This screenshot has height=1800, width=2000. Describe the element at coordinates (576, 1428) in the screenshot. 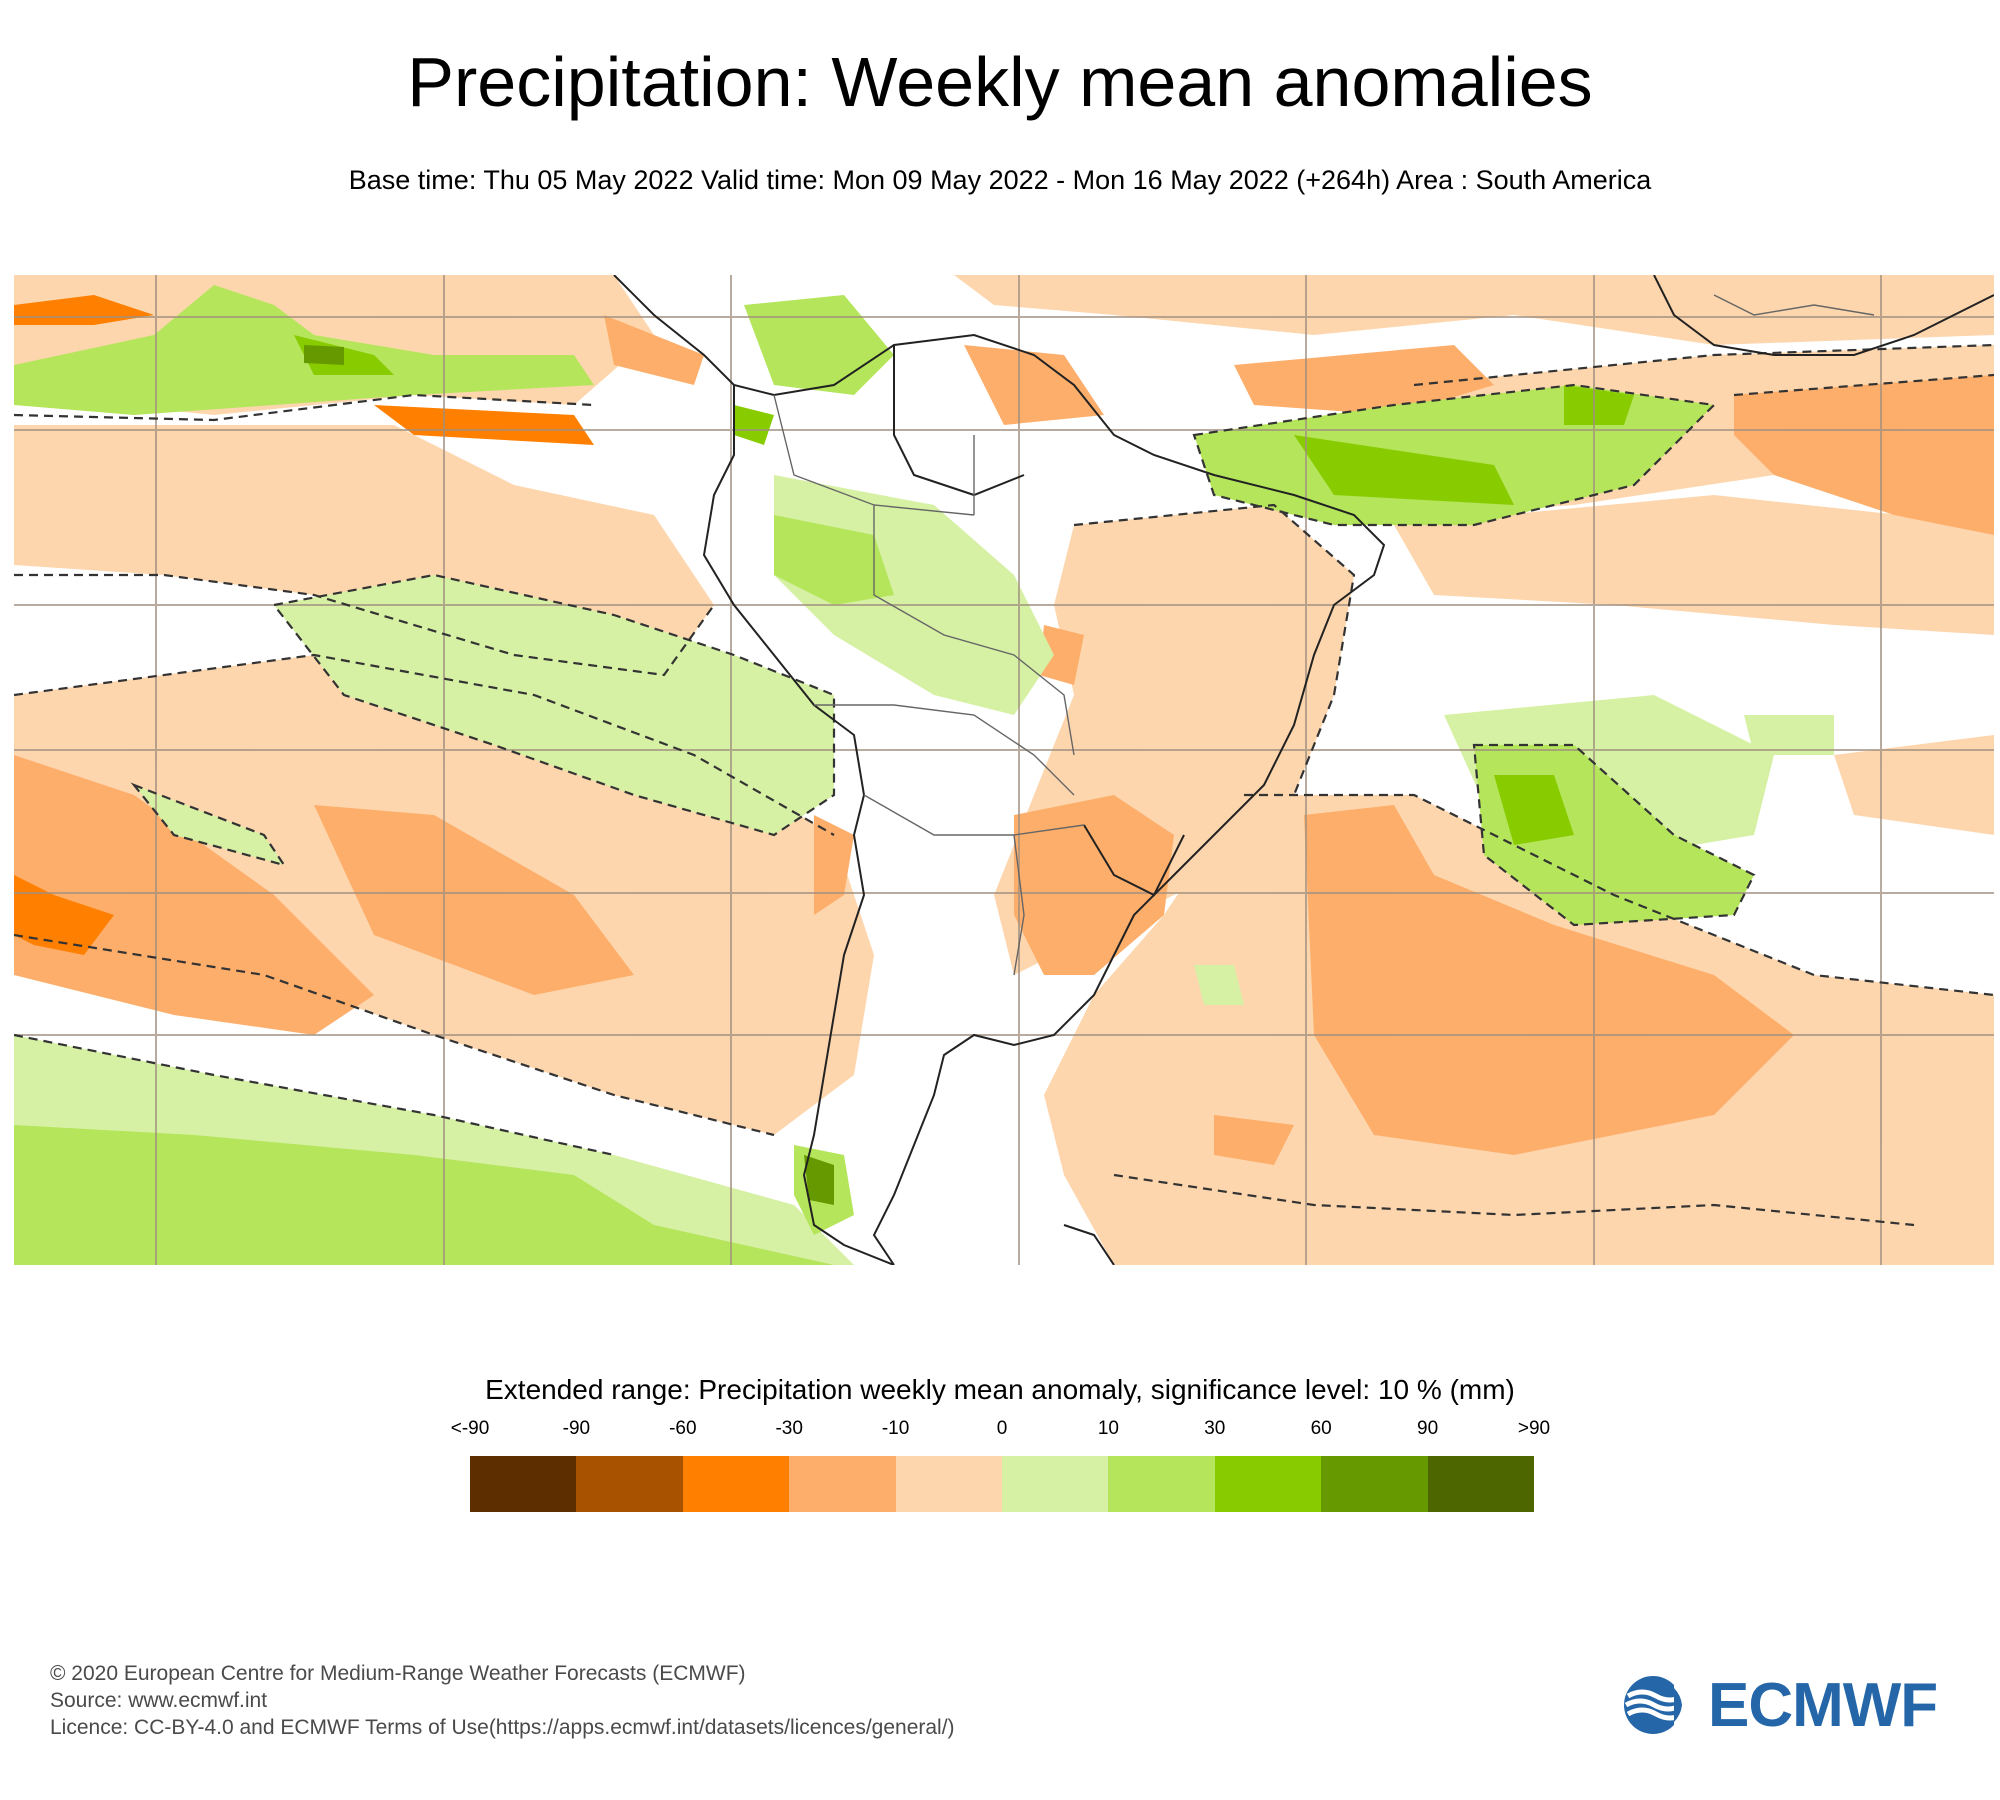

I see `legend-tick: -90` at that location.